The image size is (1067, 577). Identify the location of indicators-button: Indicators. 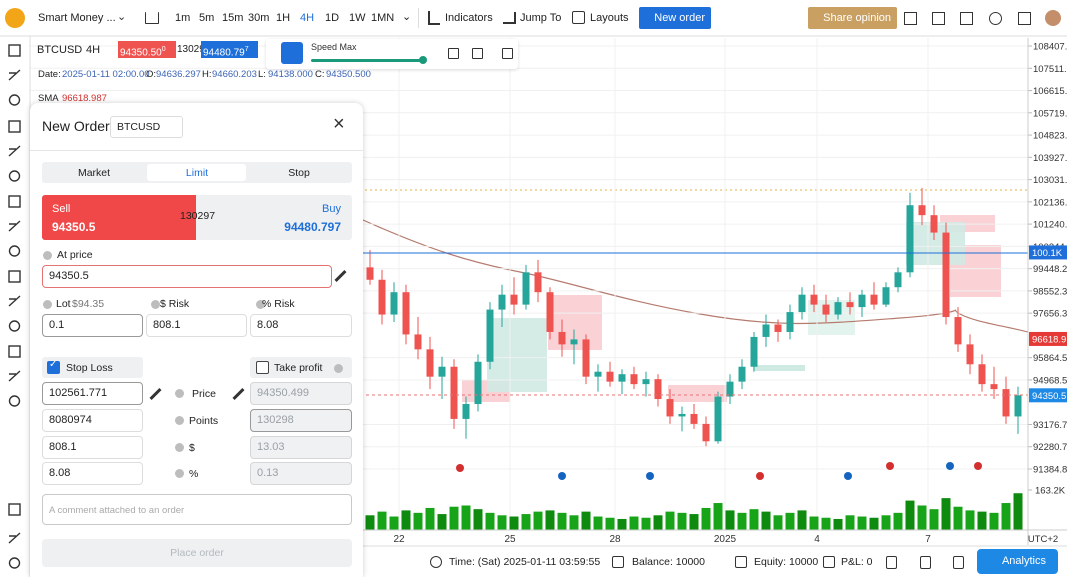
(469, 18).